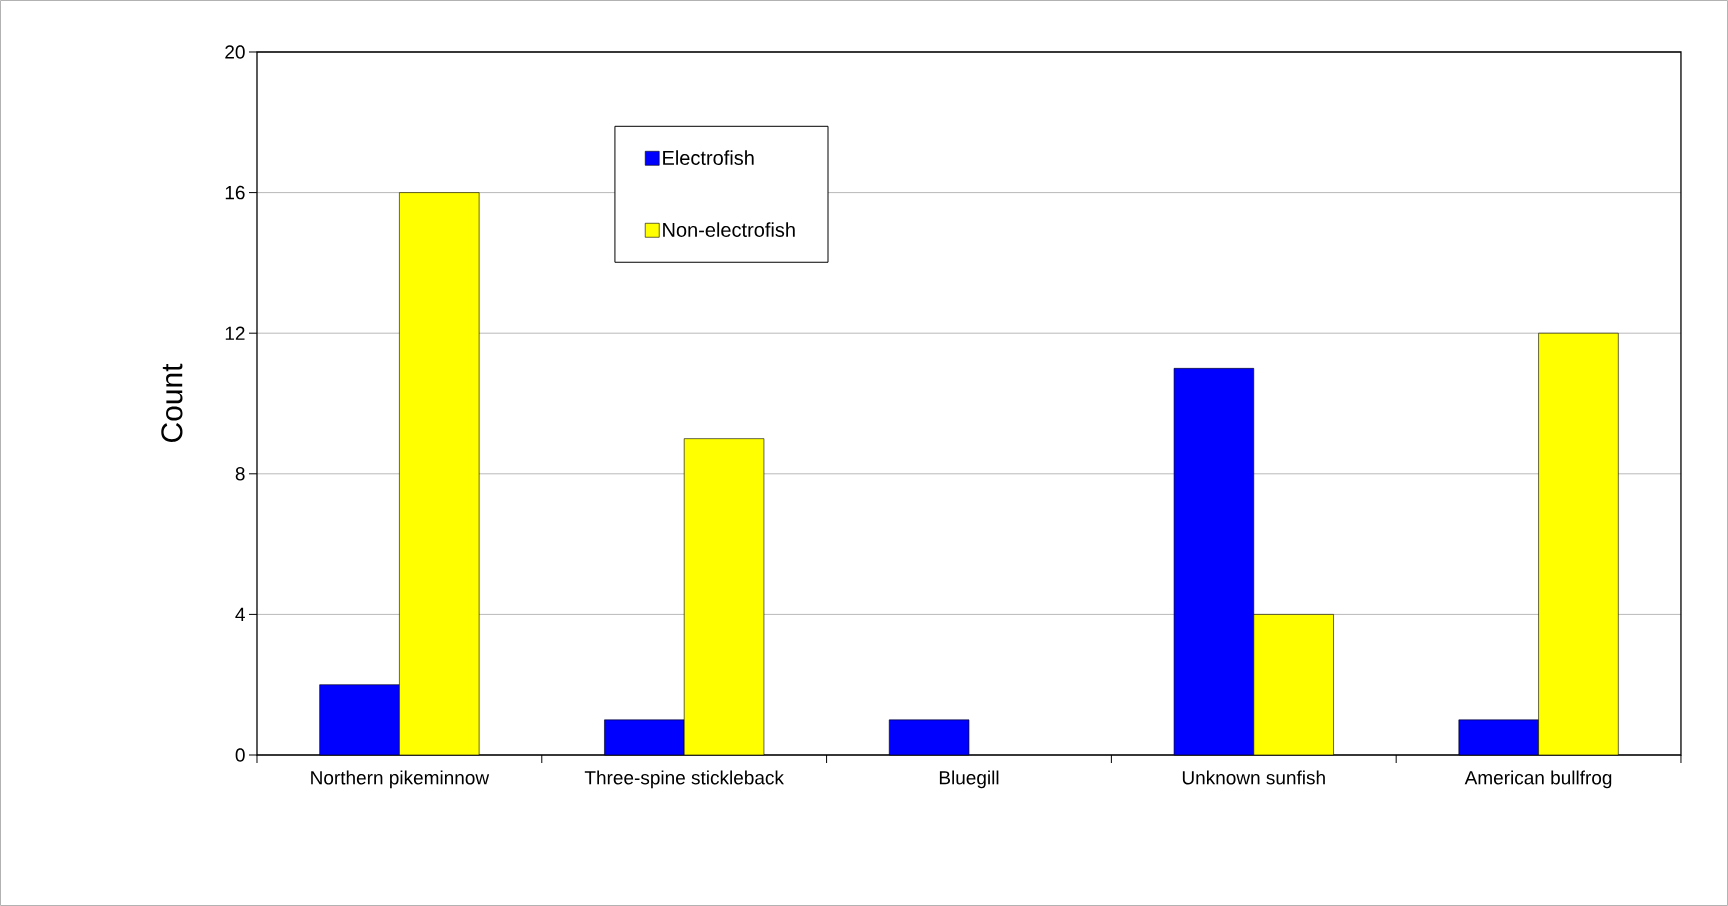 The image size is (1728, 906). What do you see at coordinates (708, 157) in the screenshot?
I see `legend-label: Electrofish` at bounding box center [708, 157].